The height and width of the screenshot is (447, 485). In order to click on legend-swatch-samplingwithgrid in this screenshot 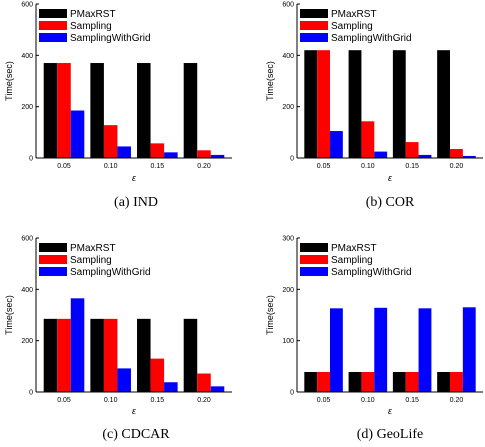, I will do `click(314, 37)`.